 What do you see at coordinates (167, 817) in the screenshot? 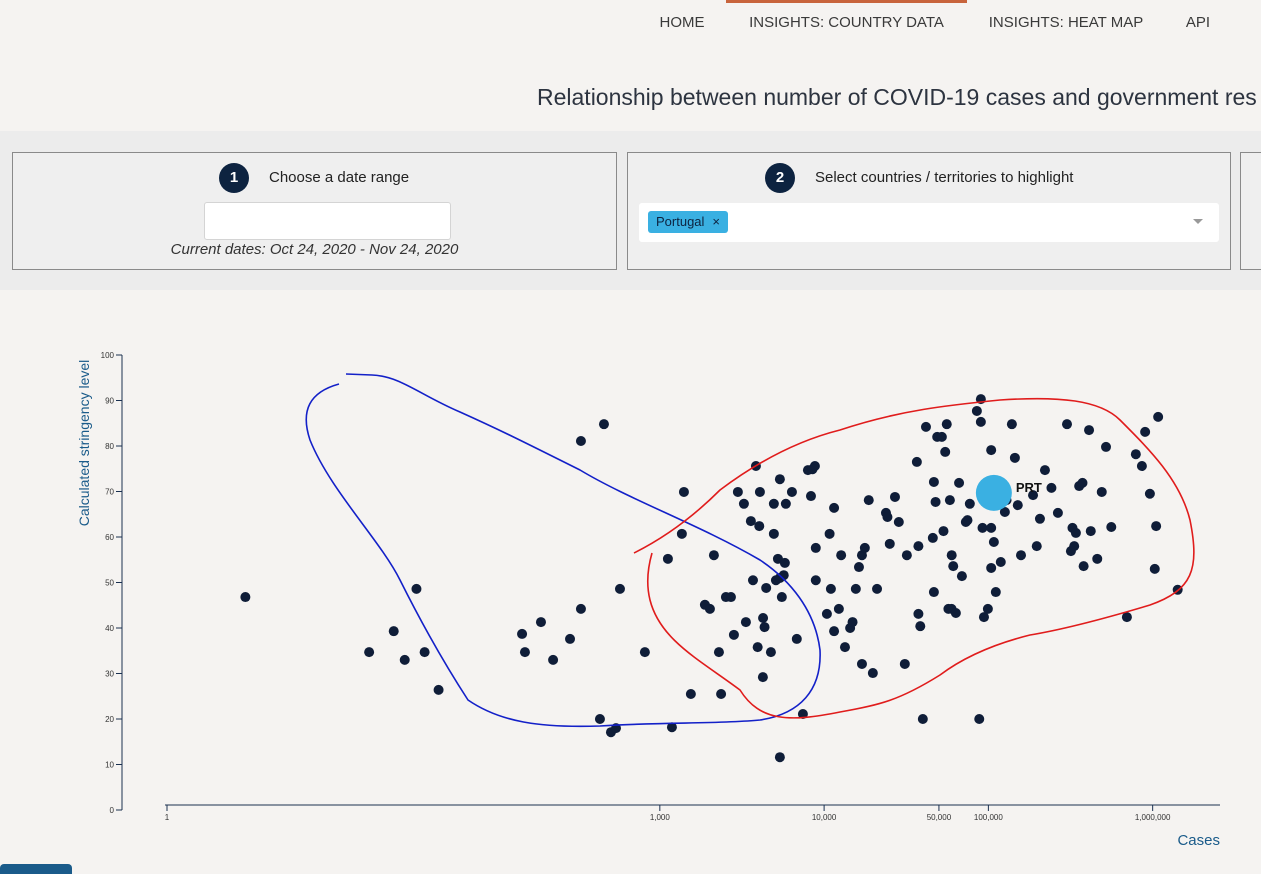
I see `x-tick-label: 1` at bounding box center [167, 817].